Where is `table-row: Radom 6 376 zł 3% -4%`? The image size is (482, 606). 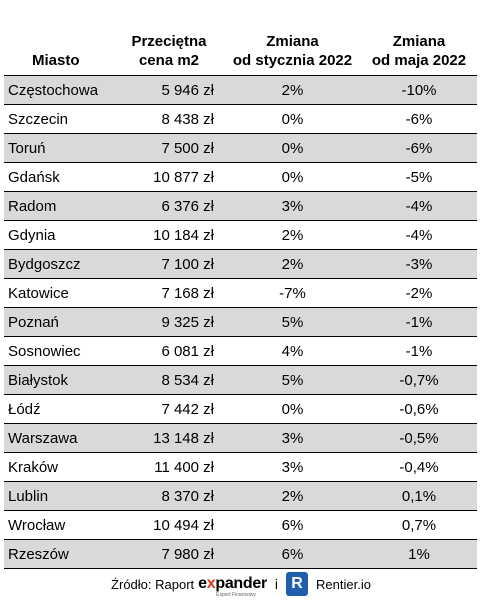
table-row: Radom 6 376 zł 3% -4% is located at coordinates (240, 206).